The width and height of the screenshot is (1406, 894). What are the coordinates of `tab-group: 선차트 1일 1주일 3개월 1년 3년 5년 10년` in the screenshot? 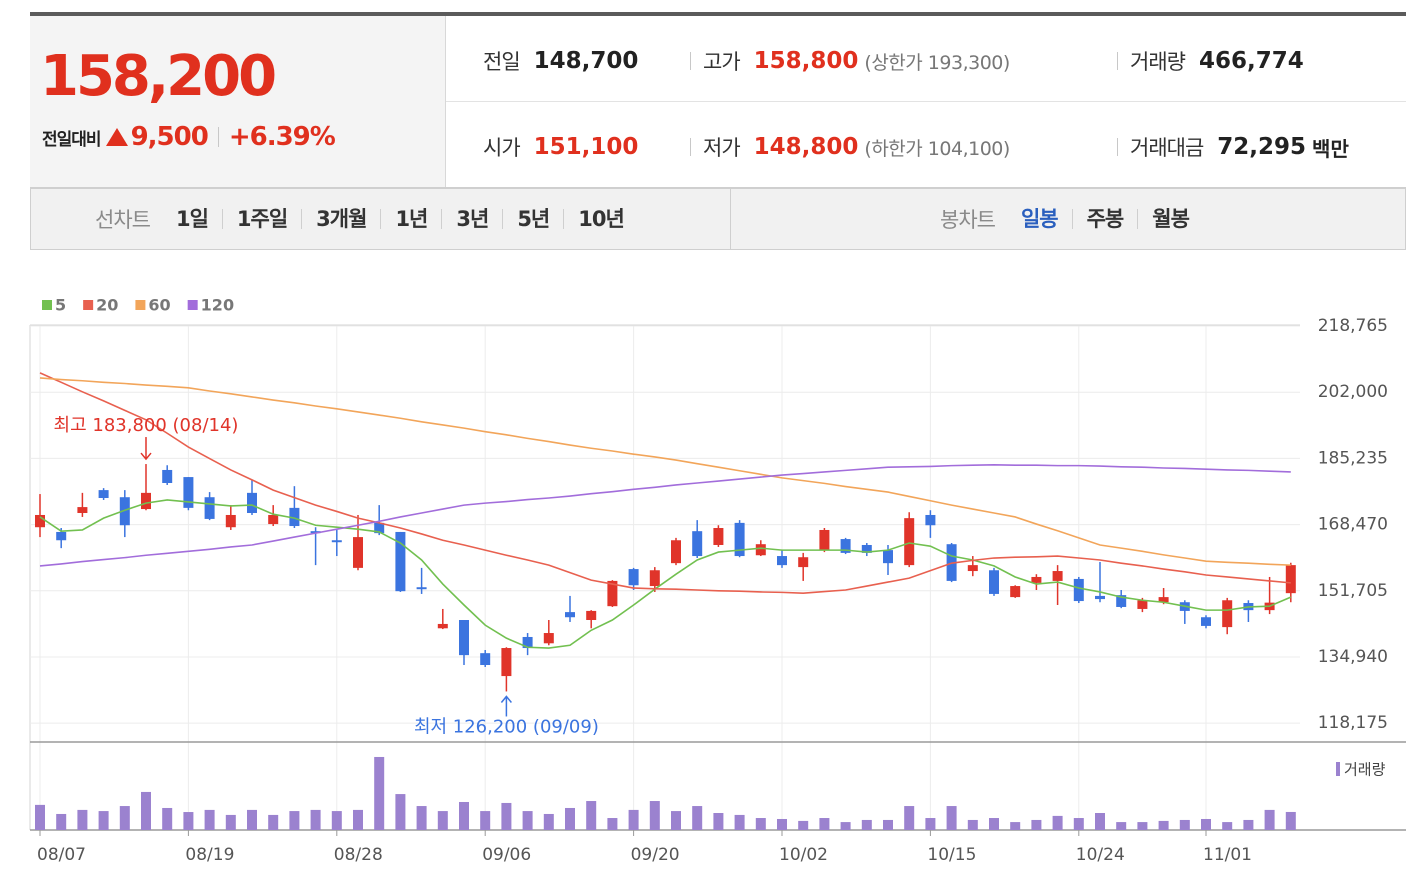 It's located at (366, 219).